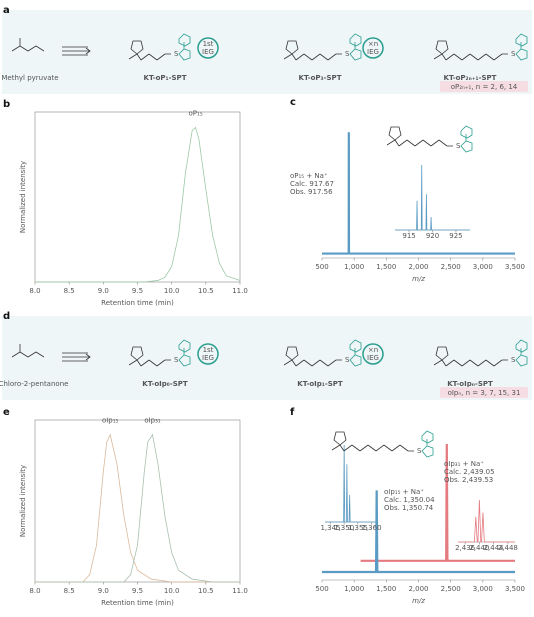 This screenshot has width=534, height=617. Describe the element at coordinates (137, 603) in the screenshot. I see `x-axis-label: Retention time (min)` at that location.